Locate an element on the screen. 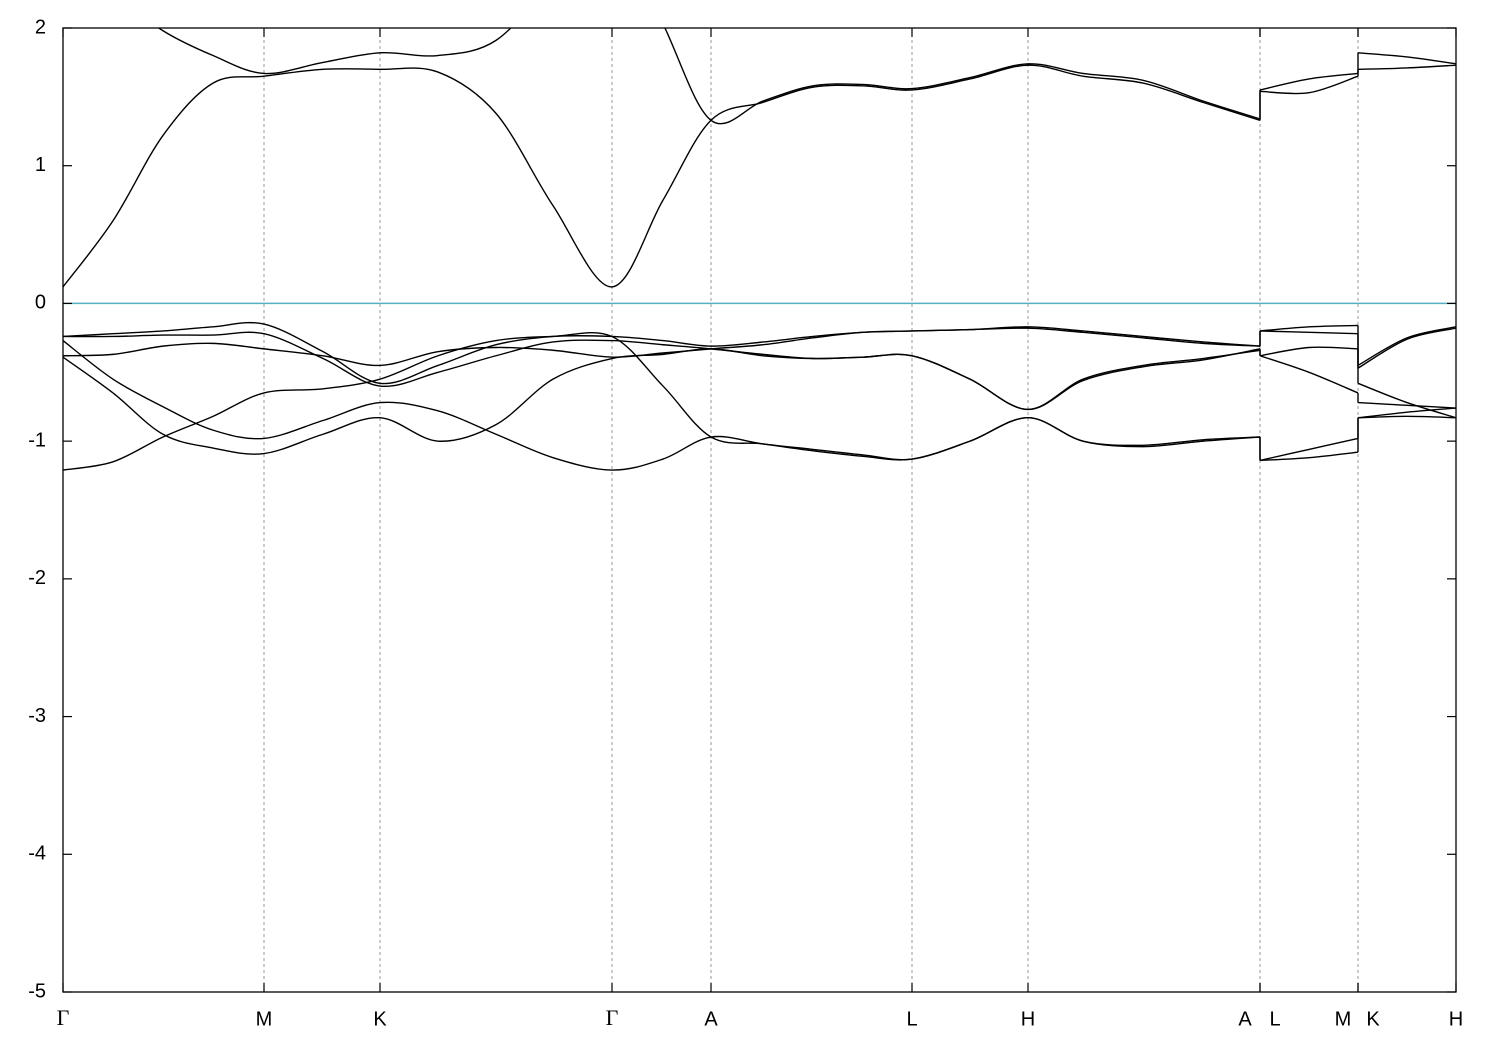  y-tick-label: -2 is located at coordinates (37, 578).